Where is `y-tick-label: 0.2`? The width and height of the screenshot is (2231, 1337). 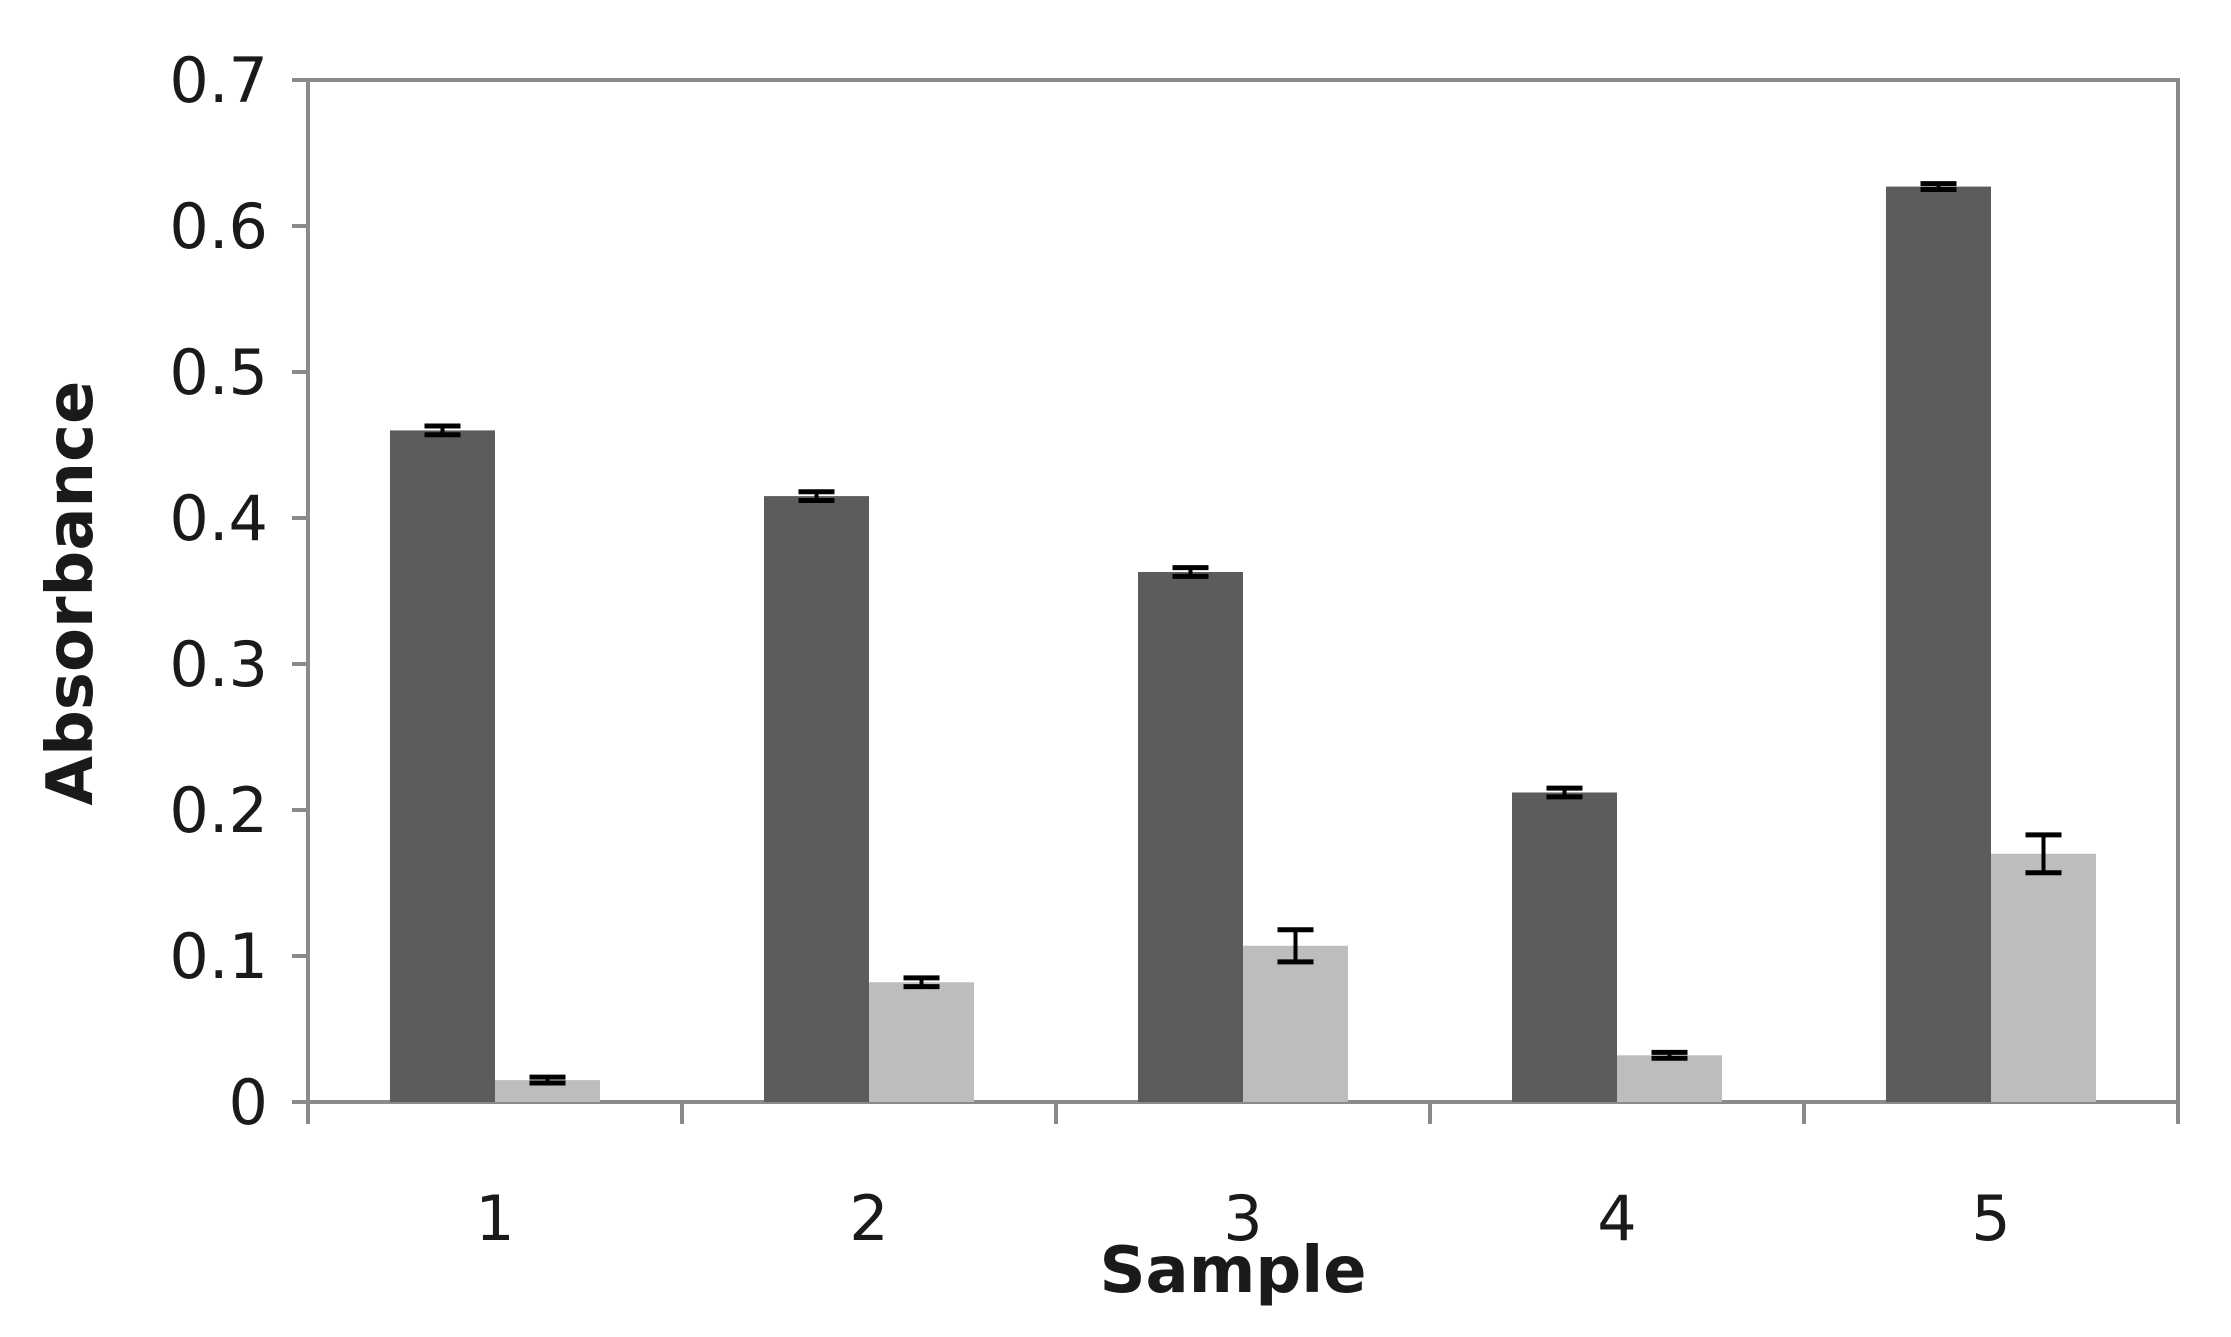
y-tick-label: 0.2 is located at coordinates (218, 810).